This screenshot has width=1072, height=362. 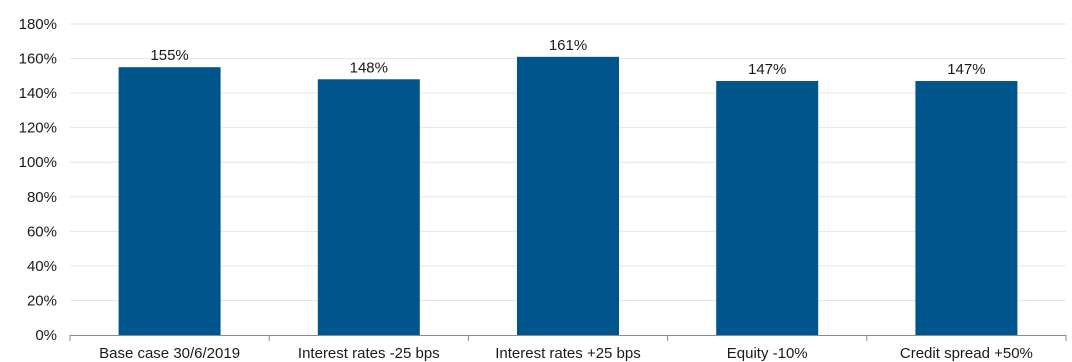 I want to click on x-category-label: Interest rates +25 bps, so click(x=568, y=353).